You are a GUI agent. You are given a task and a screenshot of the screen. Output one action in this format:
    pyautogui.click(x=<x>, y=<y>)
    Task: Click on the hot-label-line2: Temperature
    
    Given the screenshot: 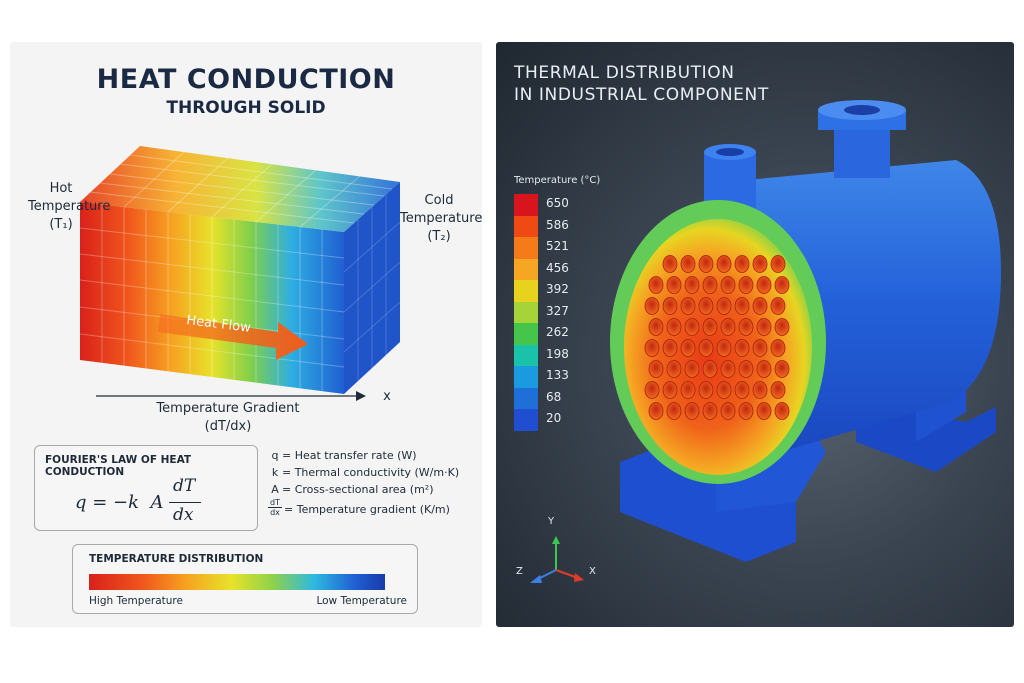 What is the action you would take?
    pyautogui.click(x=69, y=206)
    